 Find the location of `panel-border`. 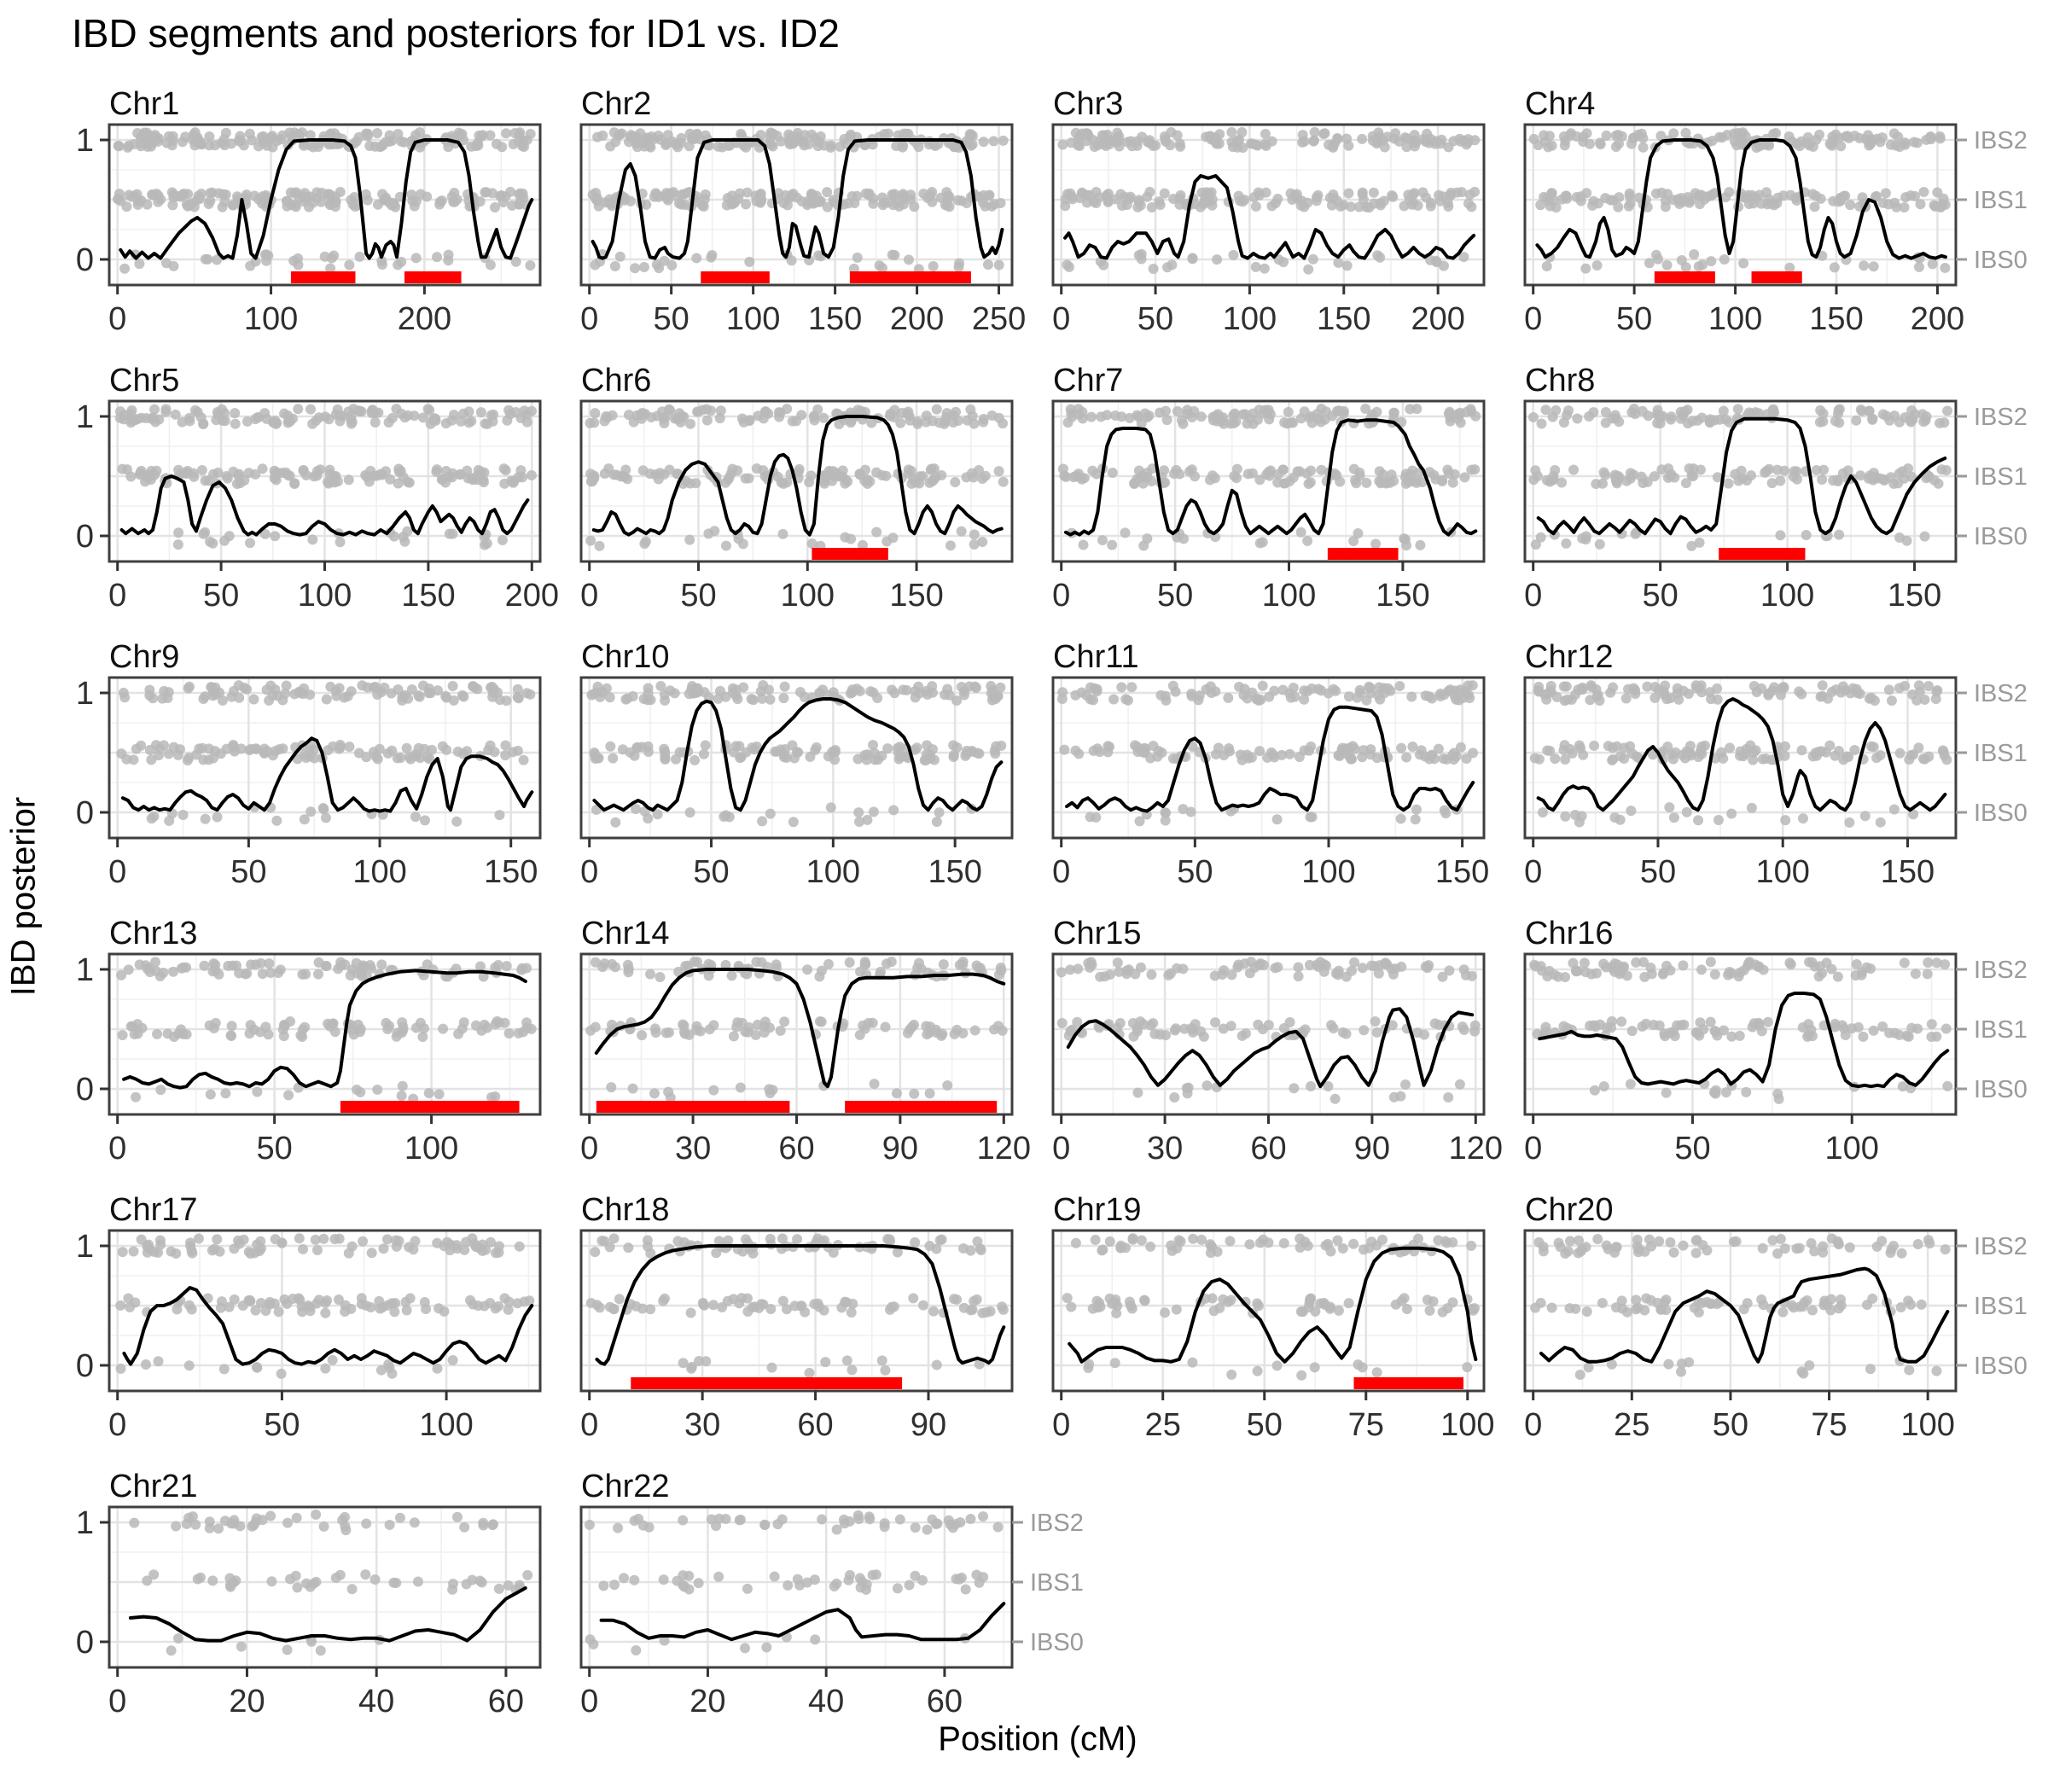

panel-border is located at coordinates (325, 1311).